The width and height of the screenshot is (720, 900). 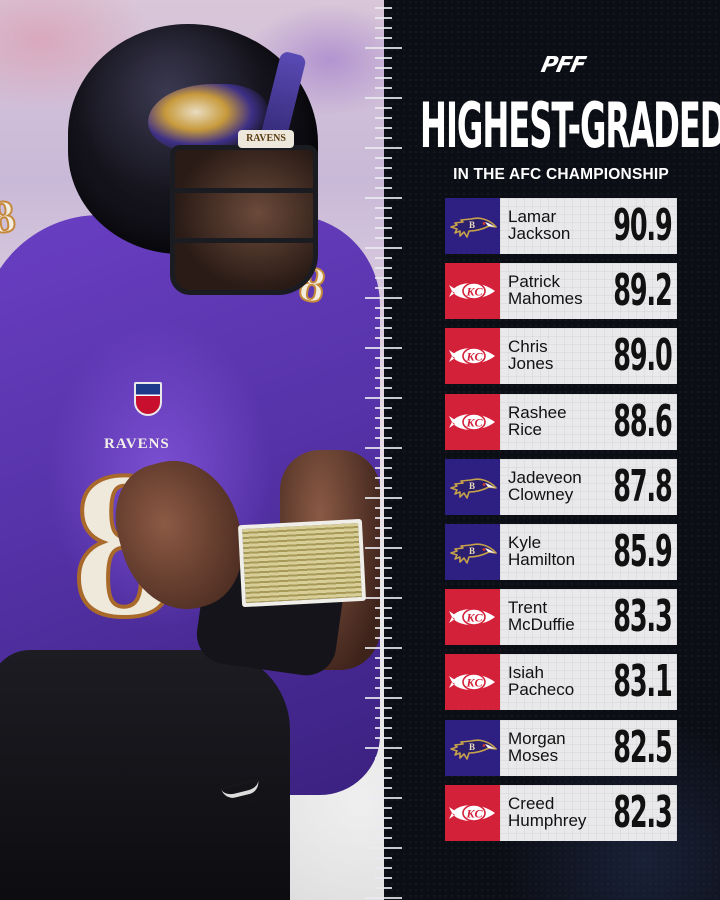 I want to click on player-grade: 83.3, so click(x=643, y=617).